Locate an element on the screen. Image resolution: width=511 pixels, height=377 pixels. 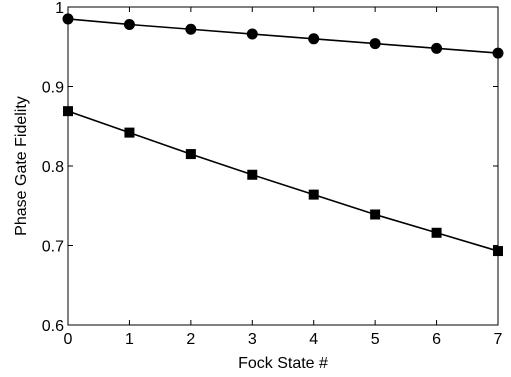
x-tick-label: 6 is located at coordinates (436, 339).